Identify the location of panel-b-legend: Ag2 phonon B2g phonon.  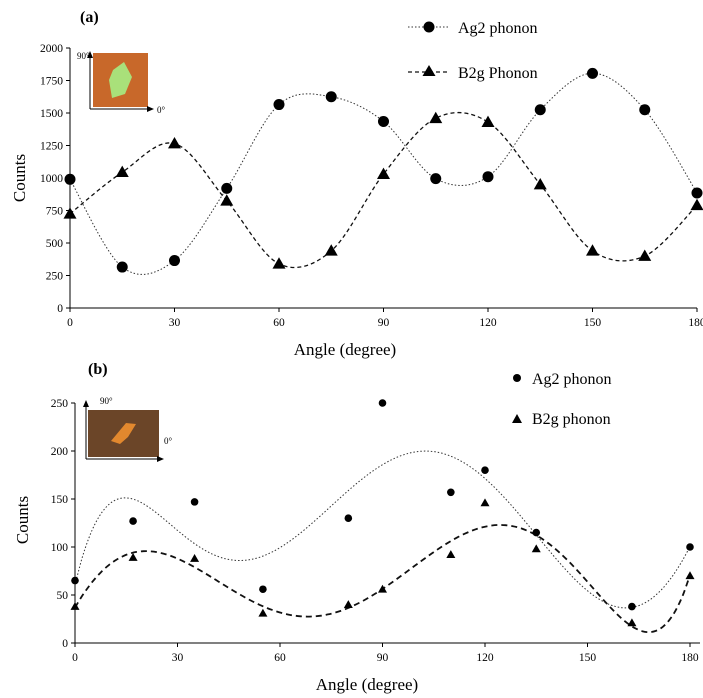
(562, 399).